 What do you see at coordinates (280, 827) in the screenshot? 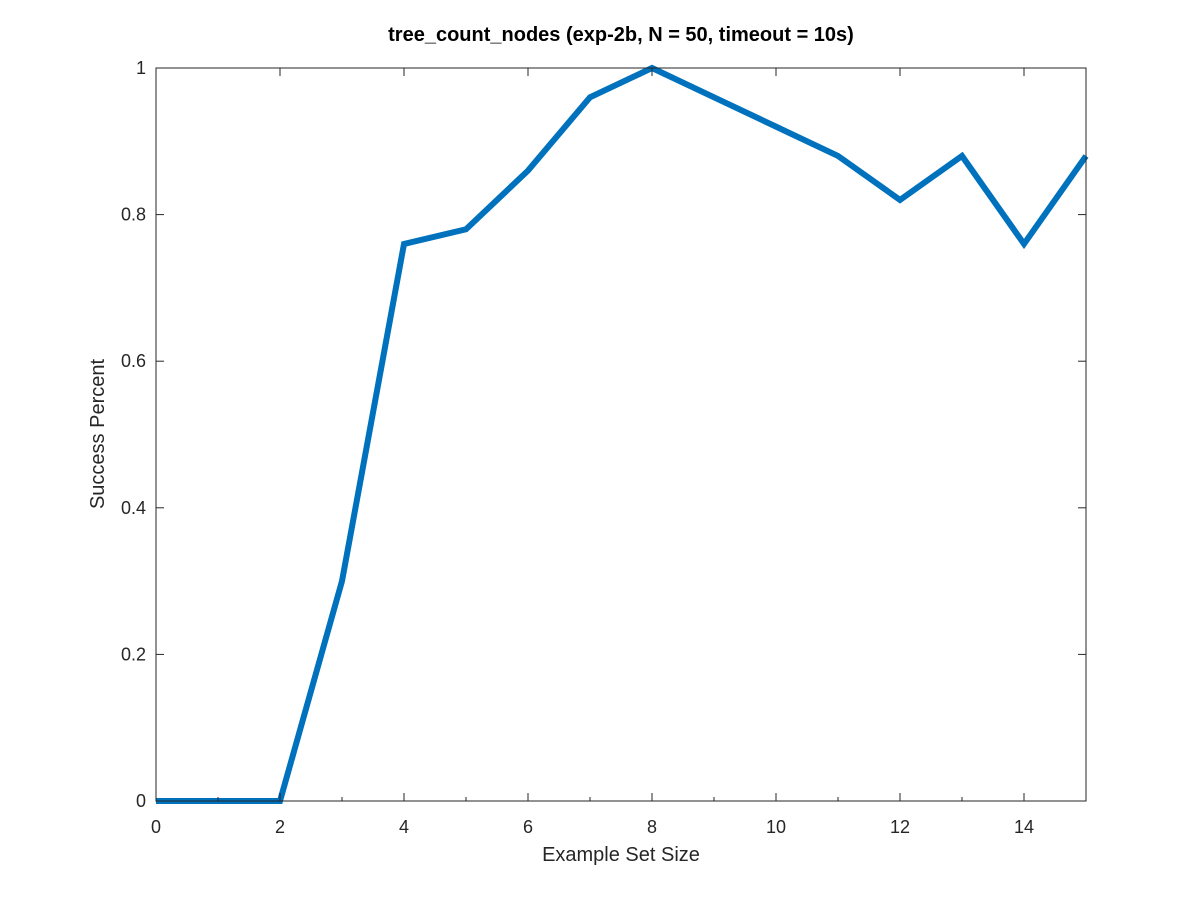
I see `x-tick-label: 2` at bounding box center [280, 827].